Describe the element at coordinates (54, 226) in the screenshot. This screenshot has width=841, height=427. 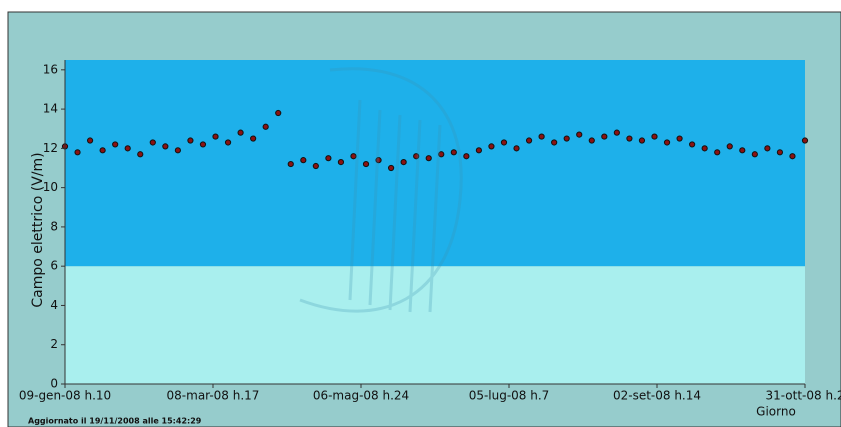
I see `y-tick-label: 8` at that location.